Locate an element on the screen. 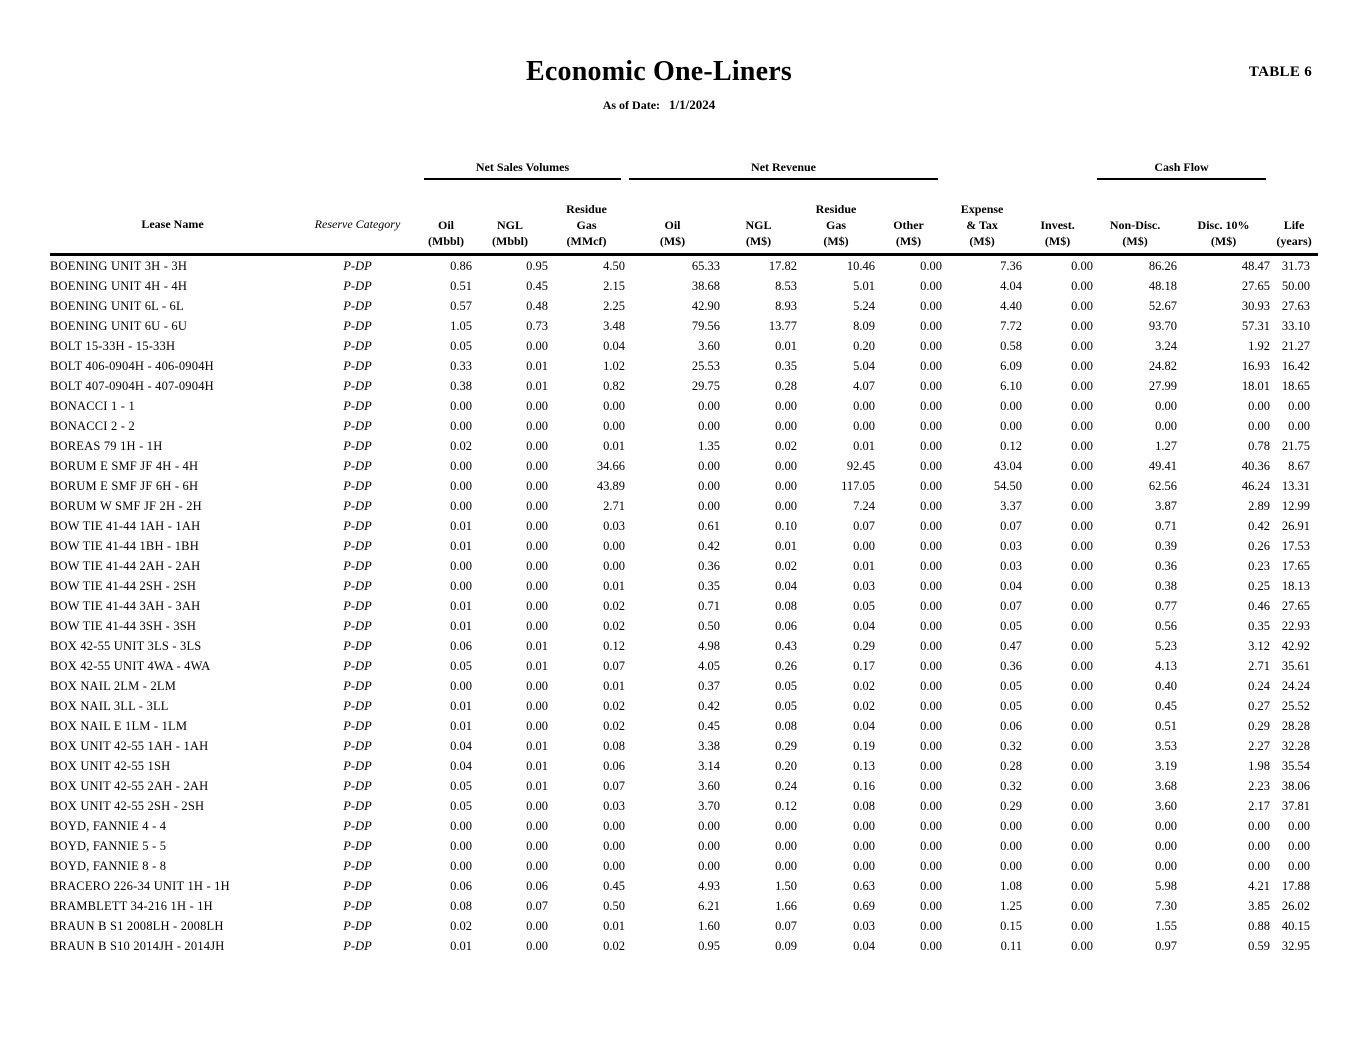  value-cell: 86.26 is located at coordinates (1163, 266).